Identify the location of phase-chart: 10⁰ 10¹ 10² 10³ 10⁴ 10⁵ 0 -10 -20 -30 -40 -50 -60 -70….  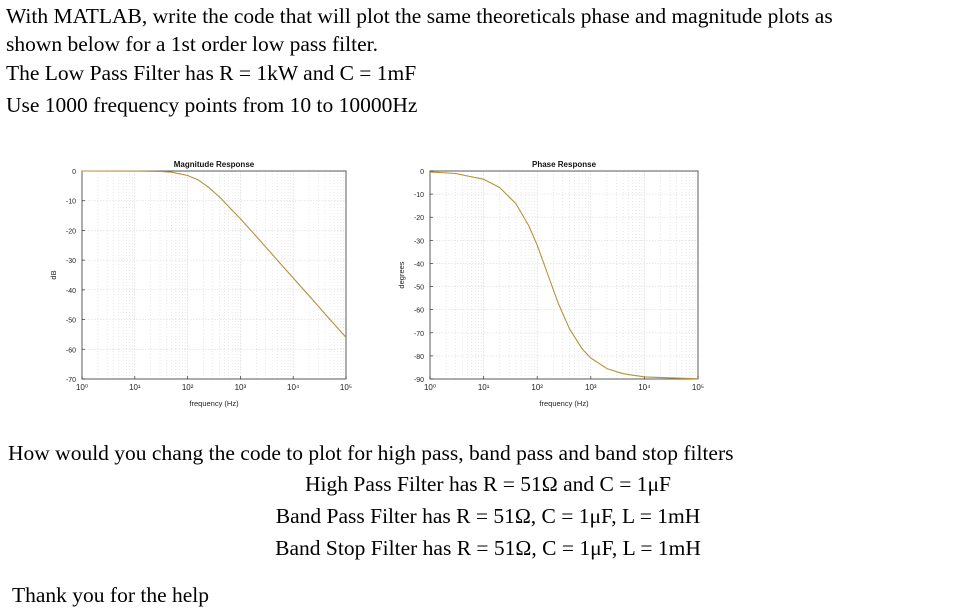
(550, 284).